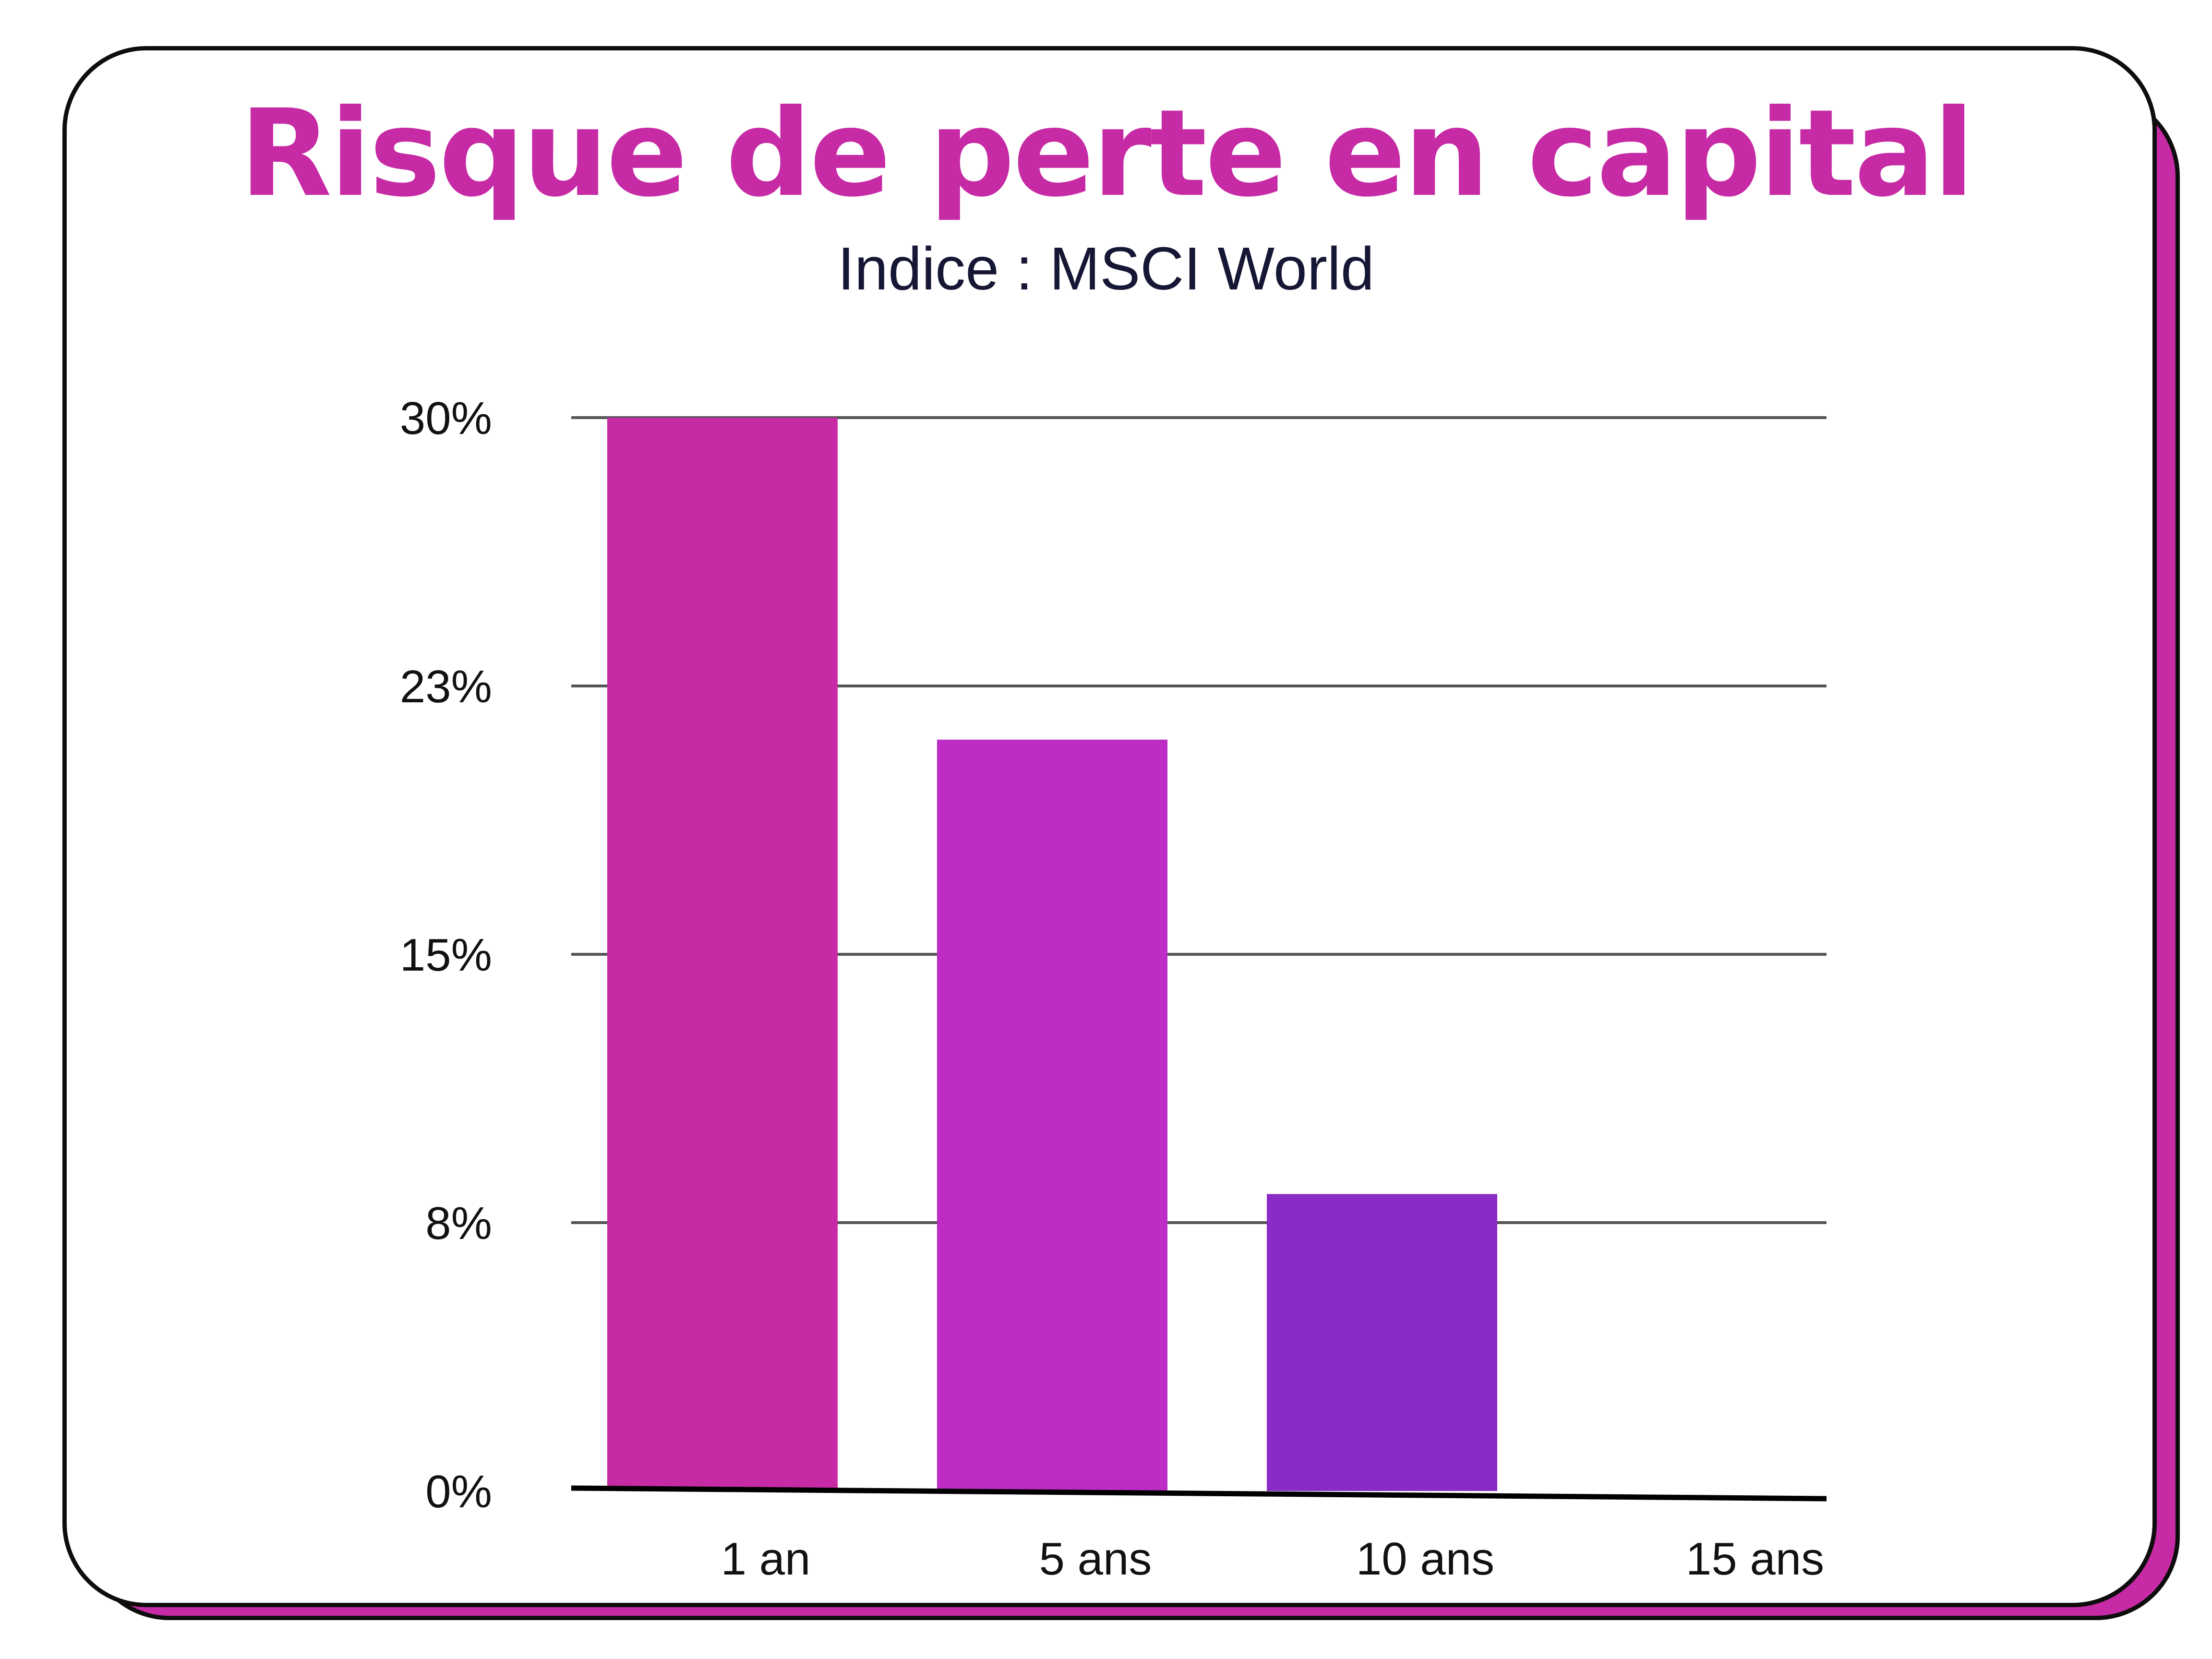 Image resolution: width=2212 pixels, height=1659 pixels. Describe the element at coordinates (766, 1559) in the screenshot. I see `x-tick-label: 1 an` at that location.